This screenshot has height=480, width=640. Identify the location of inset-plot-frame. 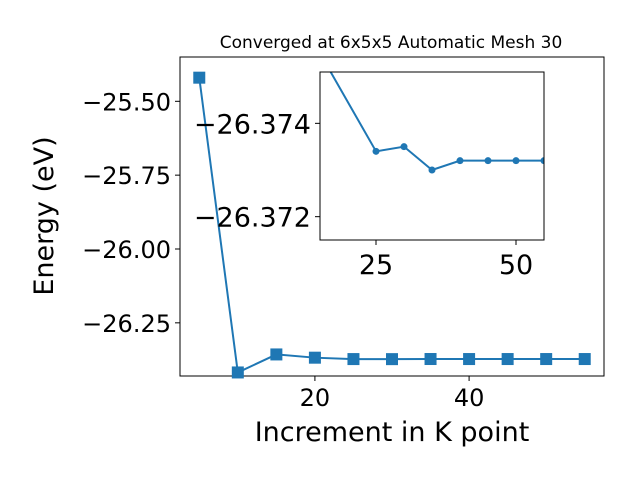
(432, 156).